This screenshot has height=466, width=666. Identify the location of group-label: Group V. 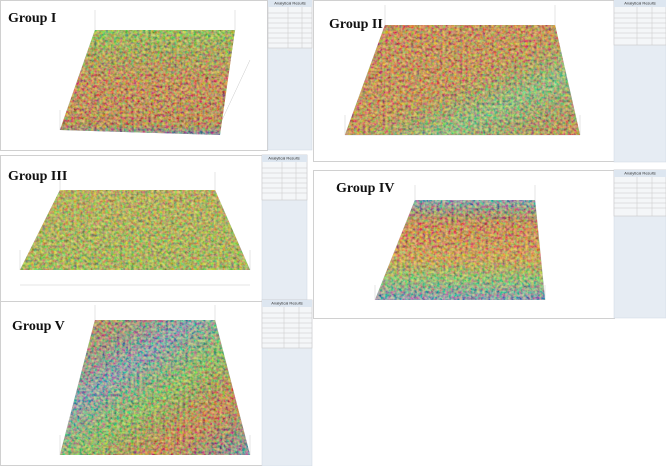
(38, 326).